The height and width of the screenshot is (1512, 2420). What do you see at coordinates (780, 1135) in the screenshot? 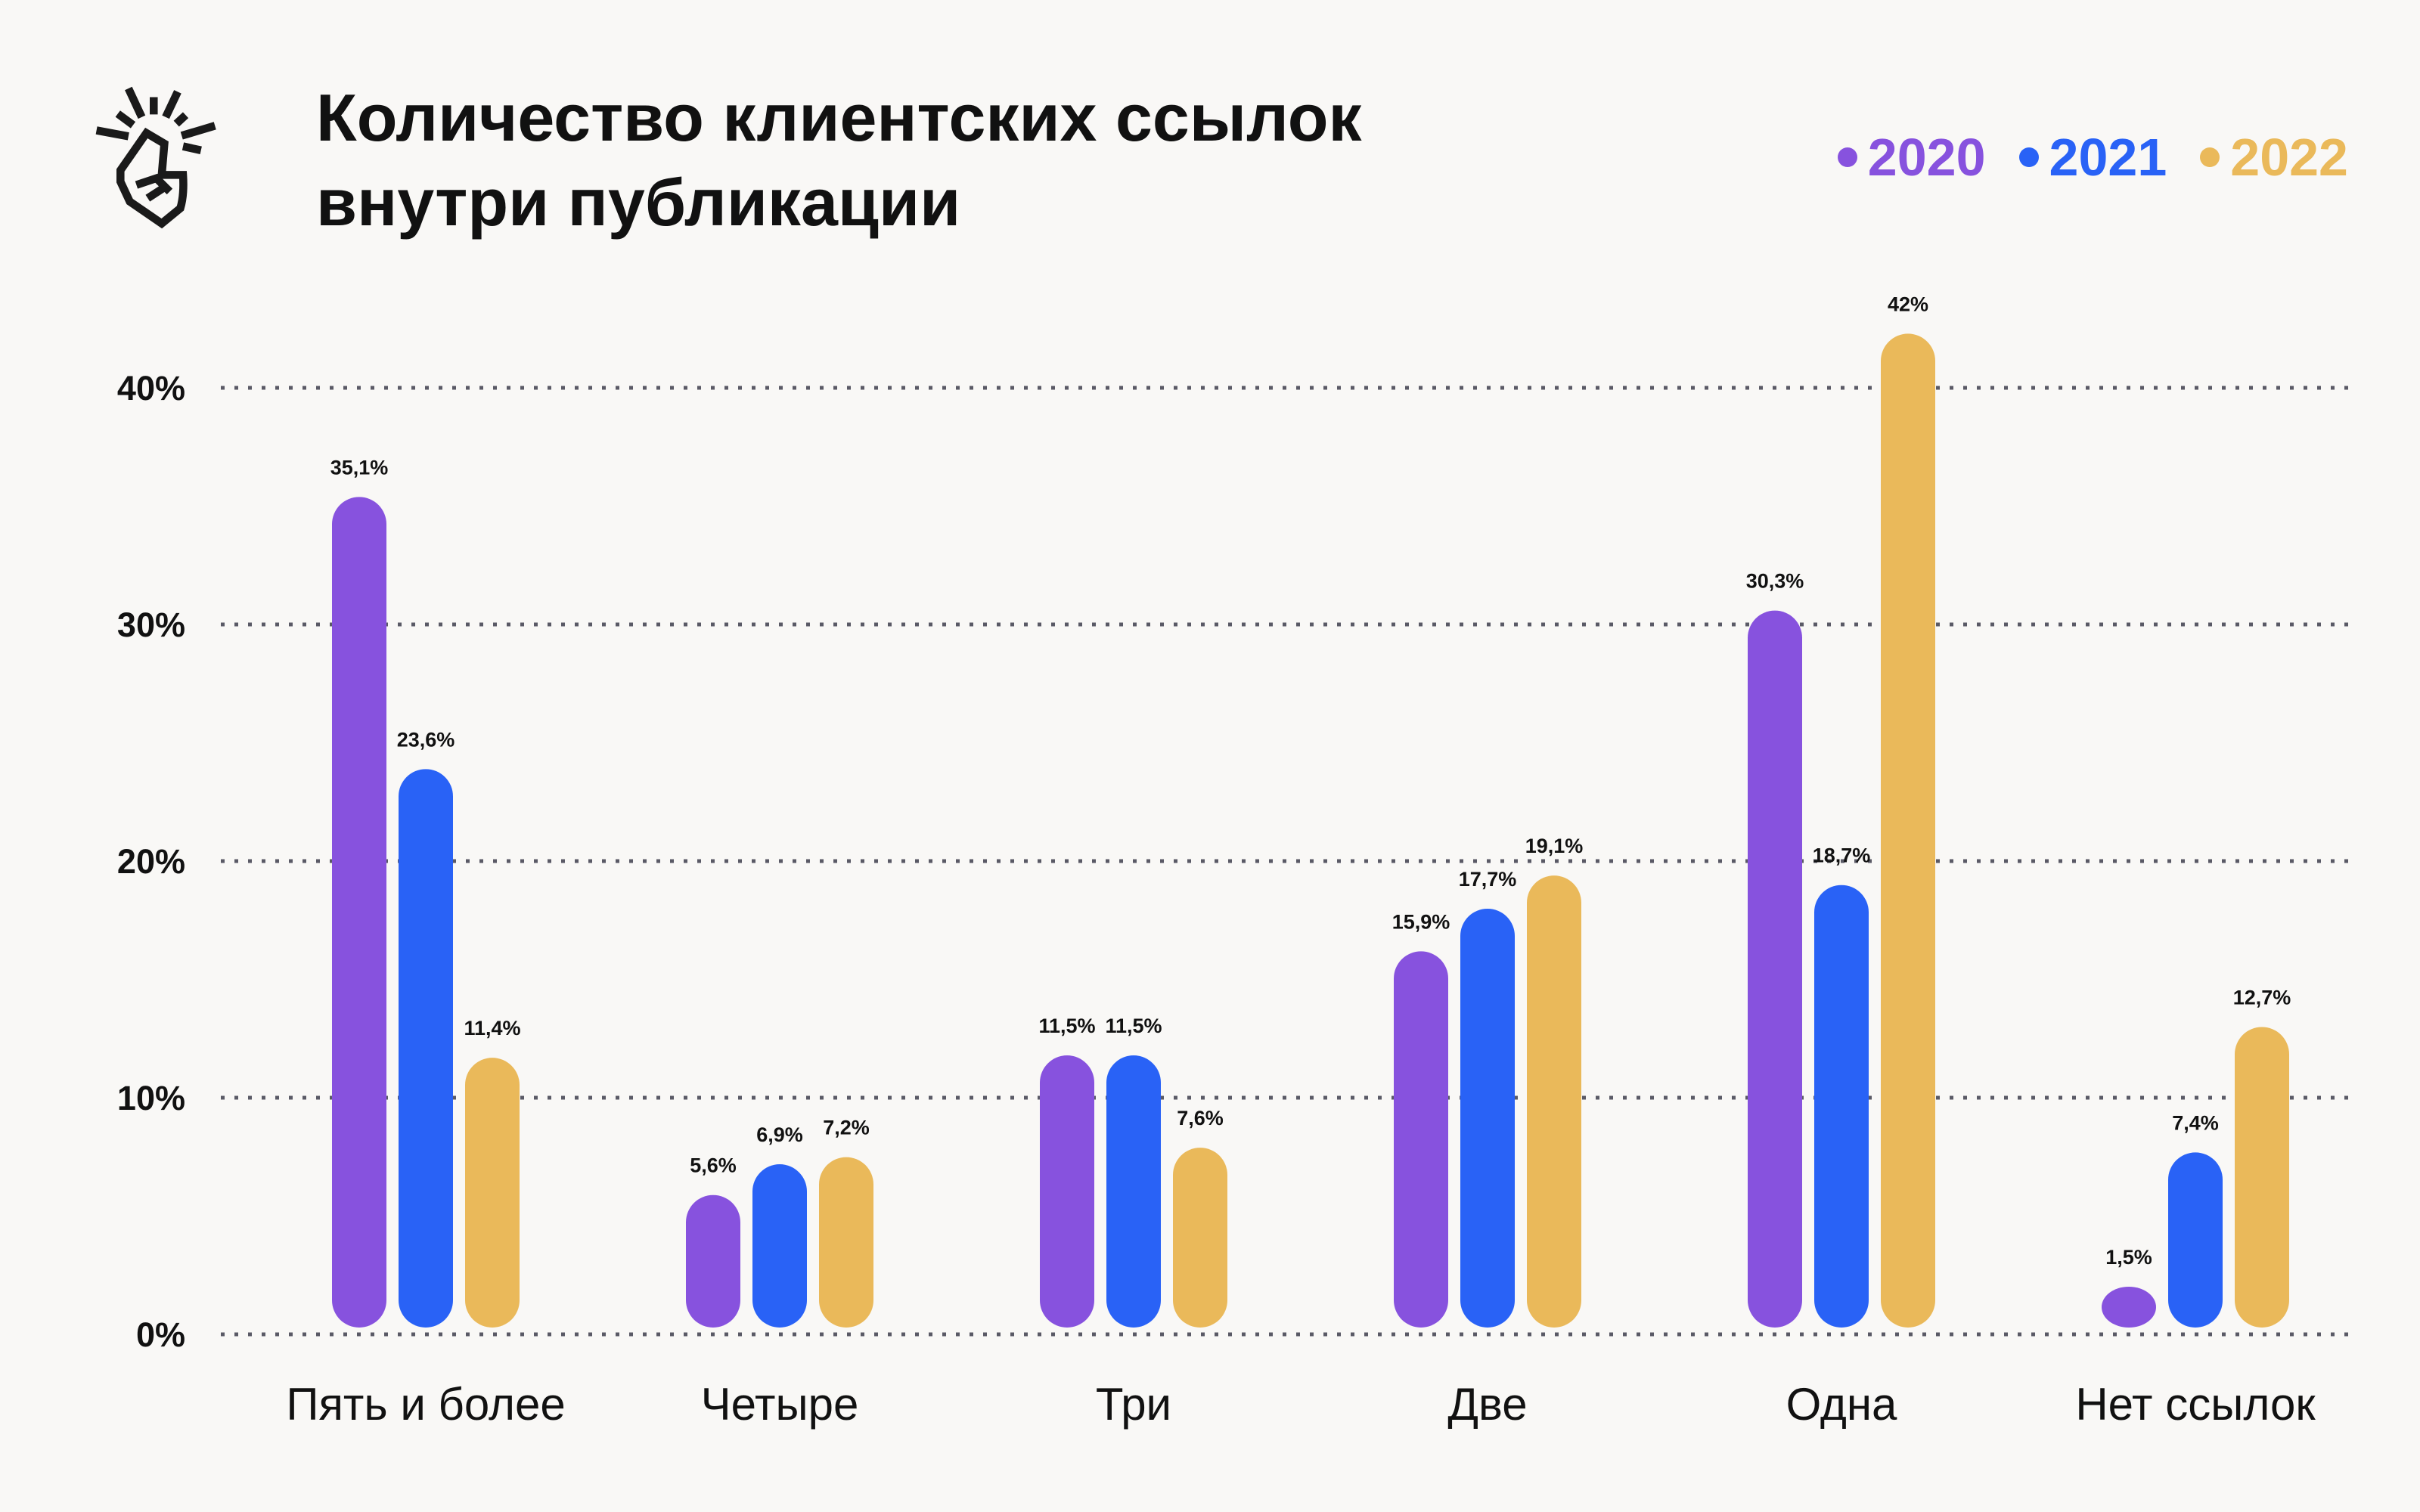
I see `value-label: 6,9%` at bounding box center [780, 1135].